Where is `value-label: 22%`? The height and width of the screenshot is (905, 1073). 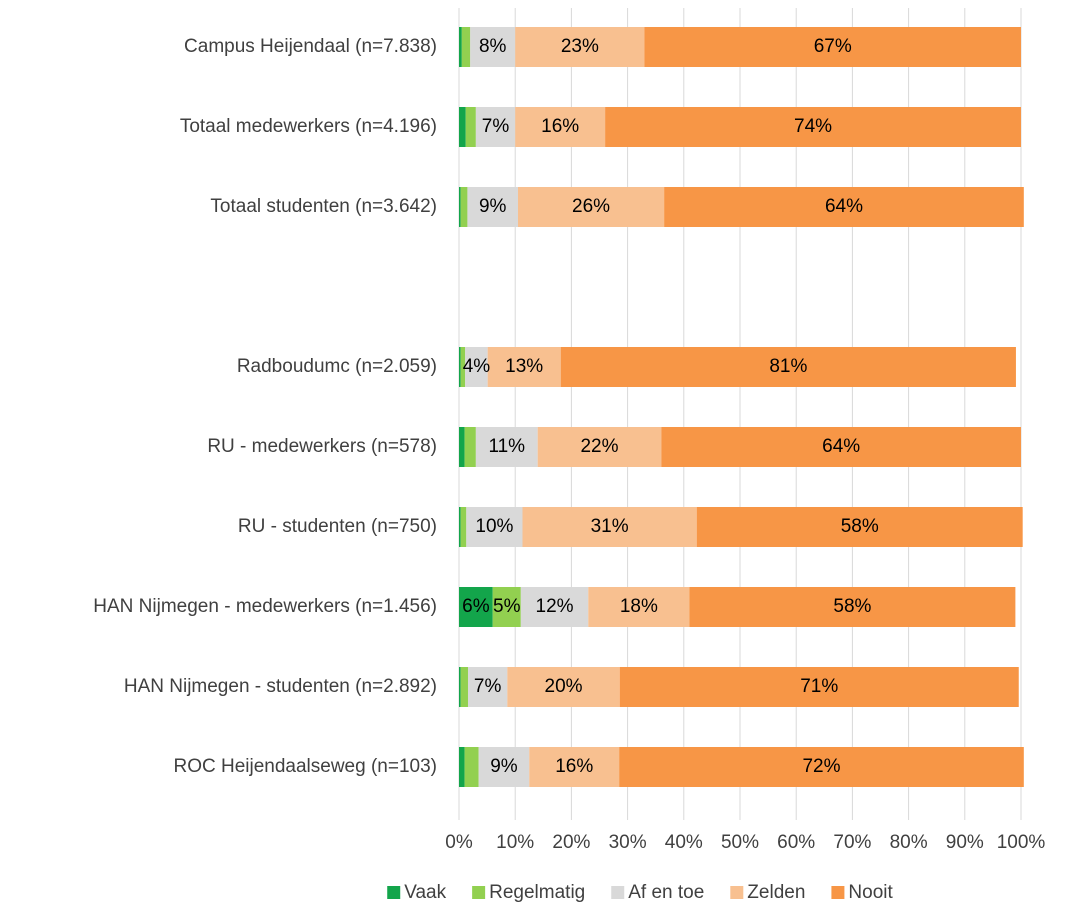
value-label: 22% is located at coordinates (599, 446).